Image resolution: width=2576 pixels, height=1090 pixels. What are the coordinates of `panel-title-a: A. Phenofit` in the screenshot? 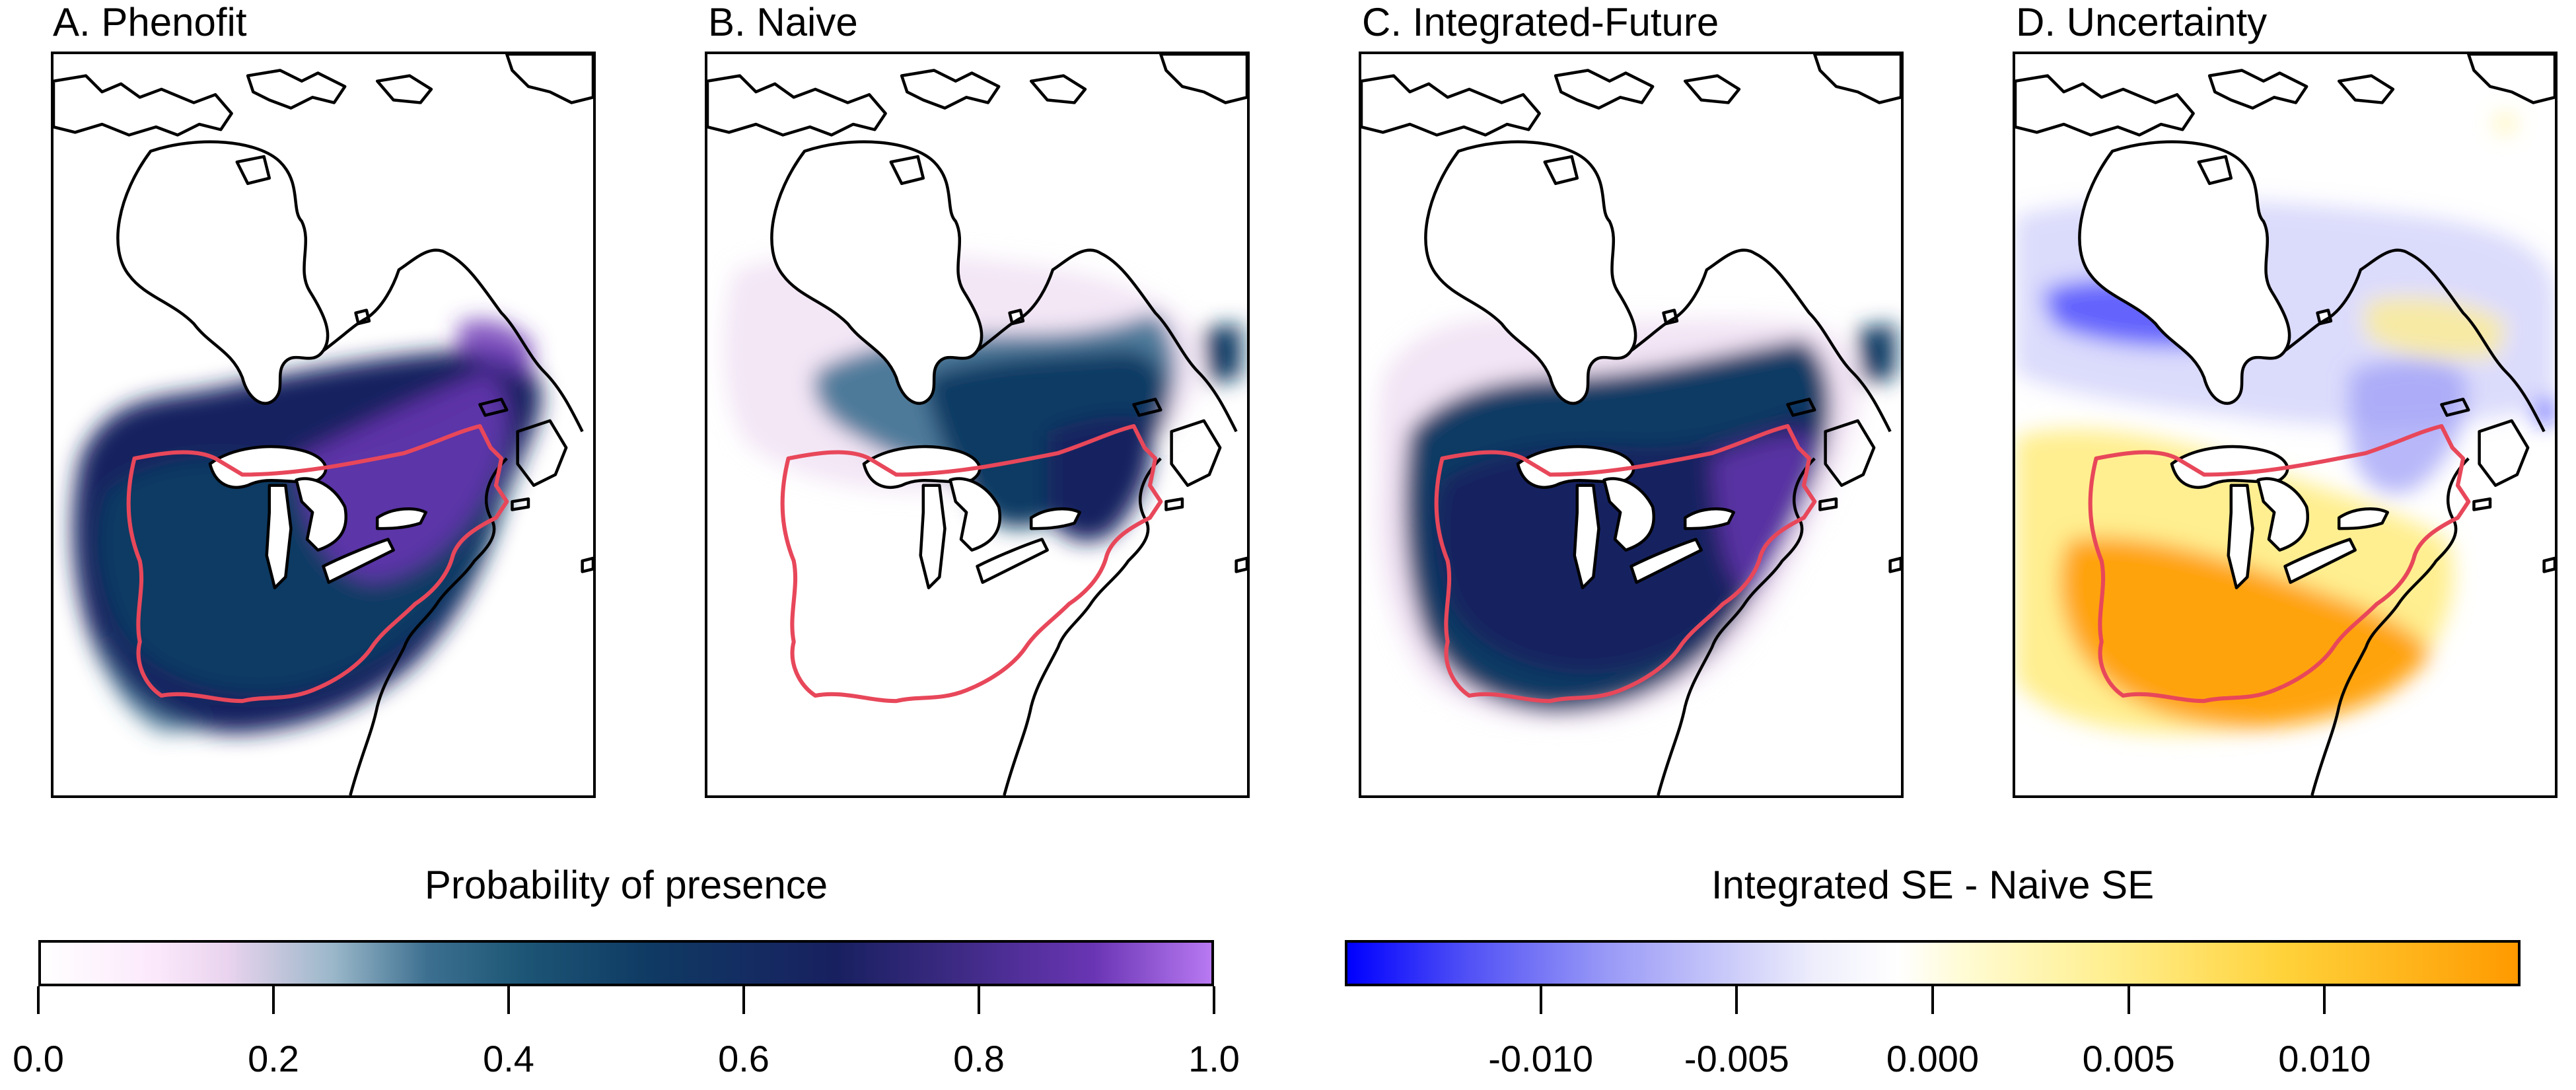 It's located at (150, 22).